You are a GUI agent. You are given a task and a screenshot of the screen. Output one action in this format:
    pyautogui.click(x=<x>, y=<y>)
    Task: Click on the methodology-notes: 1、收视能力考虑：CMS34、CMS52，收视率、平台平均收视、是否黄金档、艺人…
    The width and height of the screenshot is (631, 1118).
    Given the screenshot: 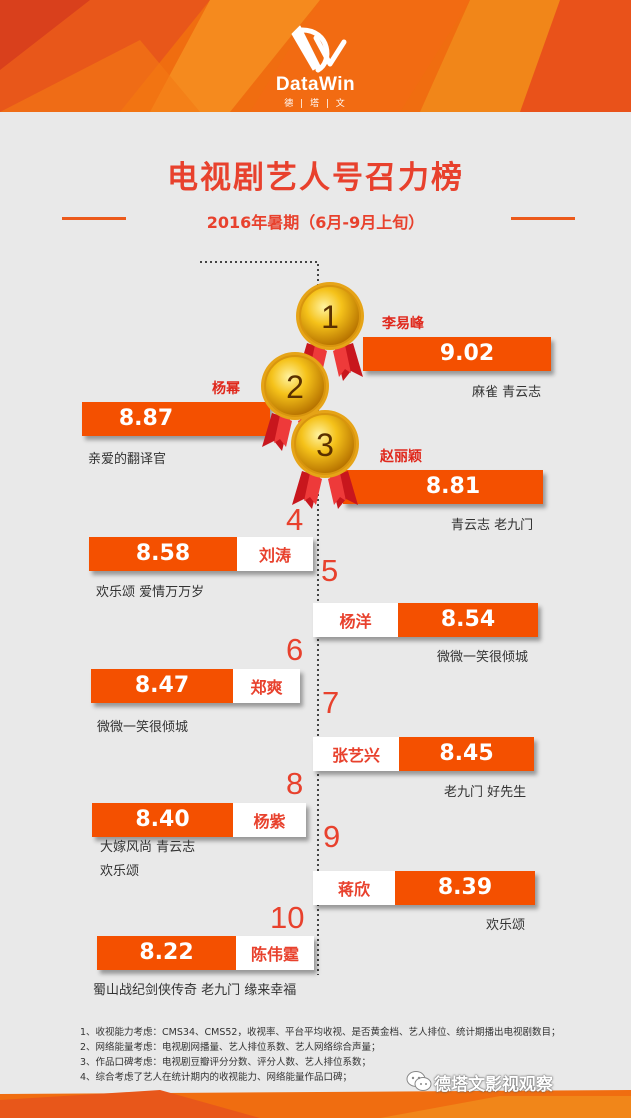 What is the action you would take?
    pyautogui.click(x=340, y=1055)
    